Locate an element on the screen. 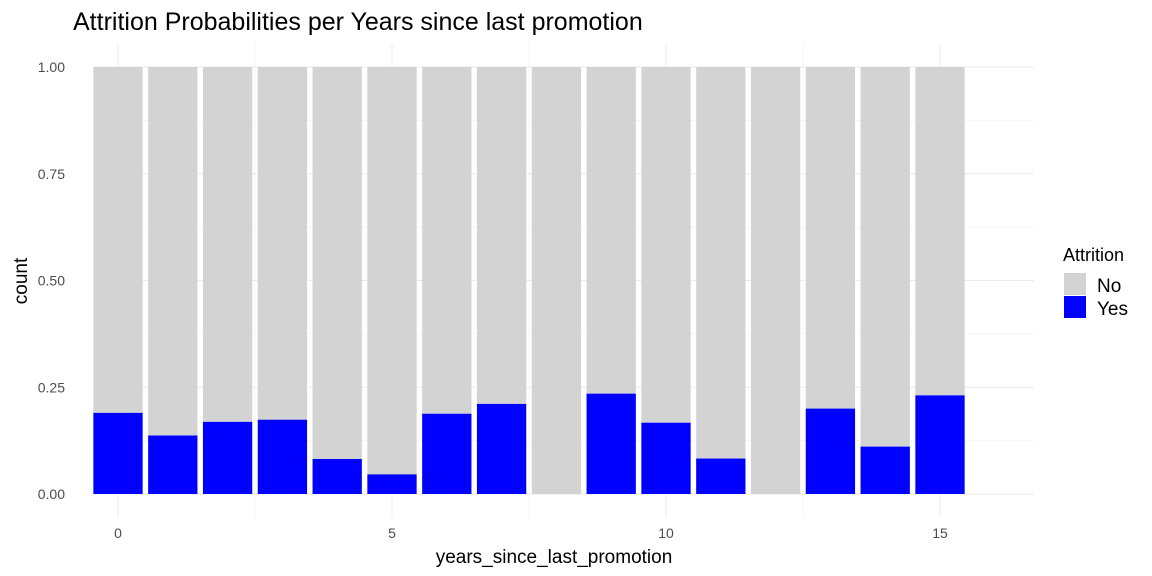 The image size is (1152, 576). legend-swatch-yes is located at coordinates (1075, 307).